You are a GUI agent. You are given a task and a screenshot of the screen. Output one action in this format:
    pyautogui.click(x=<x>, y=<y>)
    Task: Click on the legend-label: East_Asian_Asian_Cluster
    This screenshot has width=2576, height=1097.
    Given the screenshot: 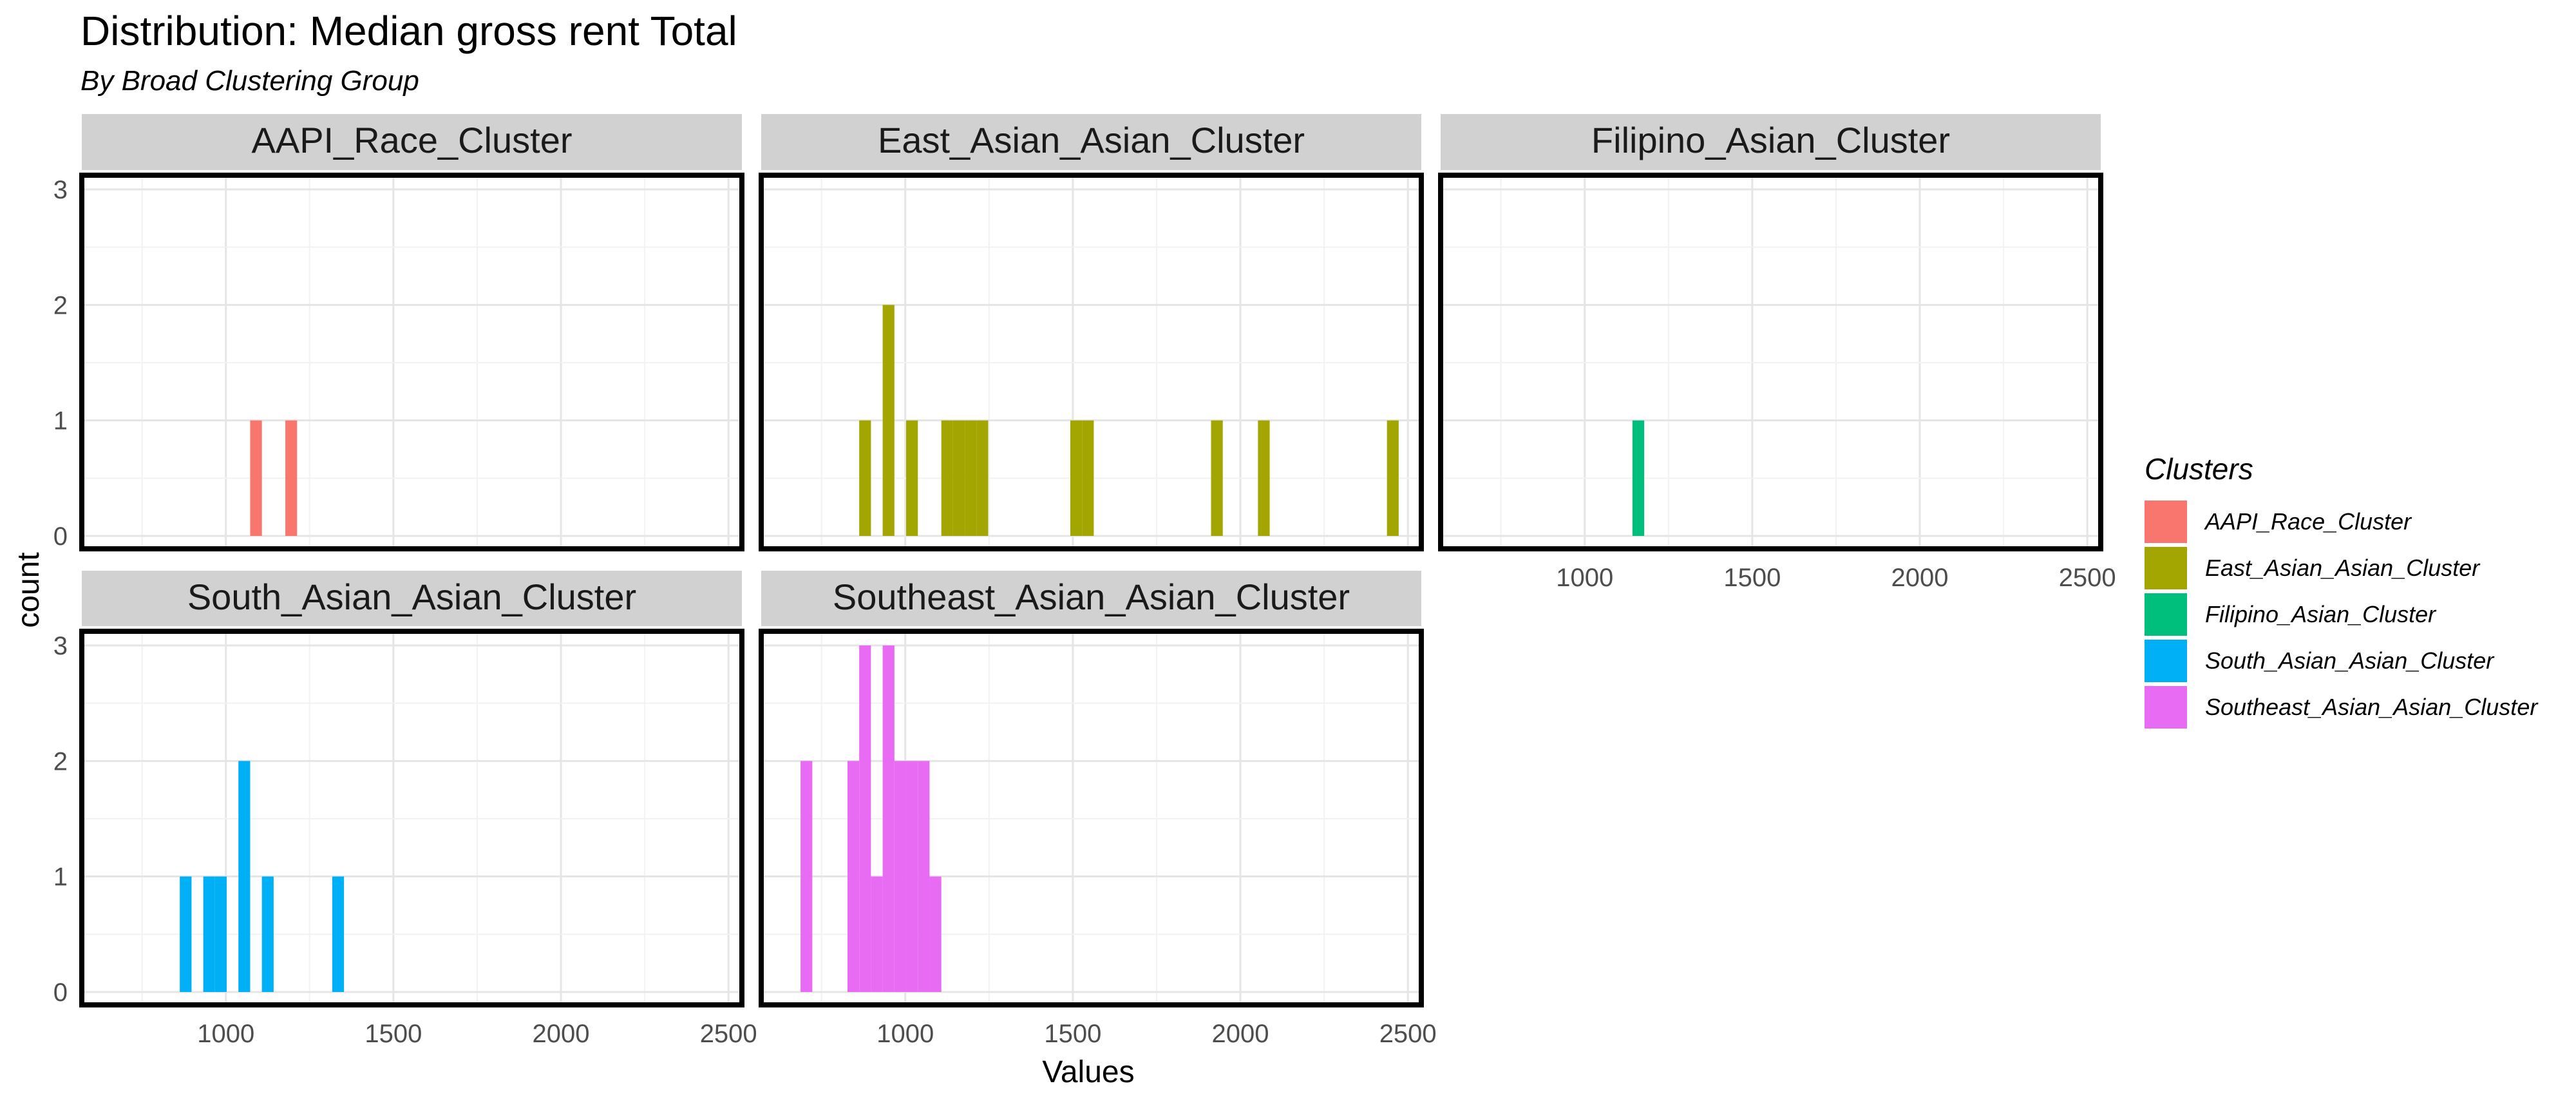 What is the action you would take?
    pyautogui.click(x=2342, y=568)
    